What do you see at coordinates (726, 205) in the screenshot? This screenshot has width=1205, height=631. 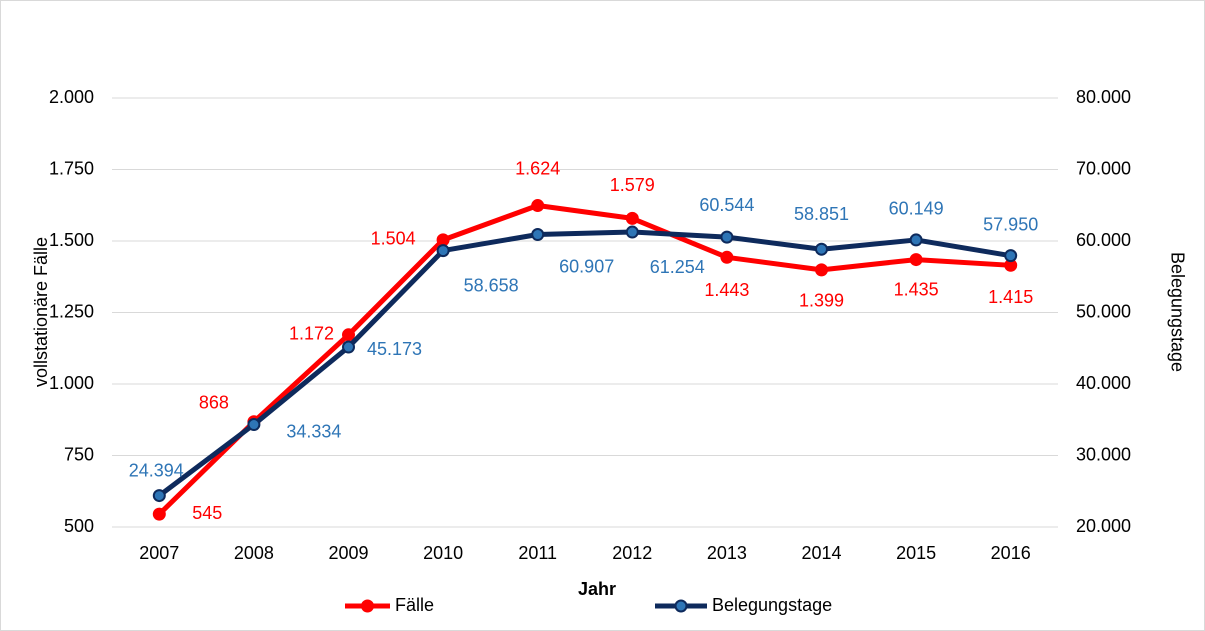 I see `data-label: 60.544` at bounding box center [726, 205].